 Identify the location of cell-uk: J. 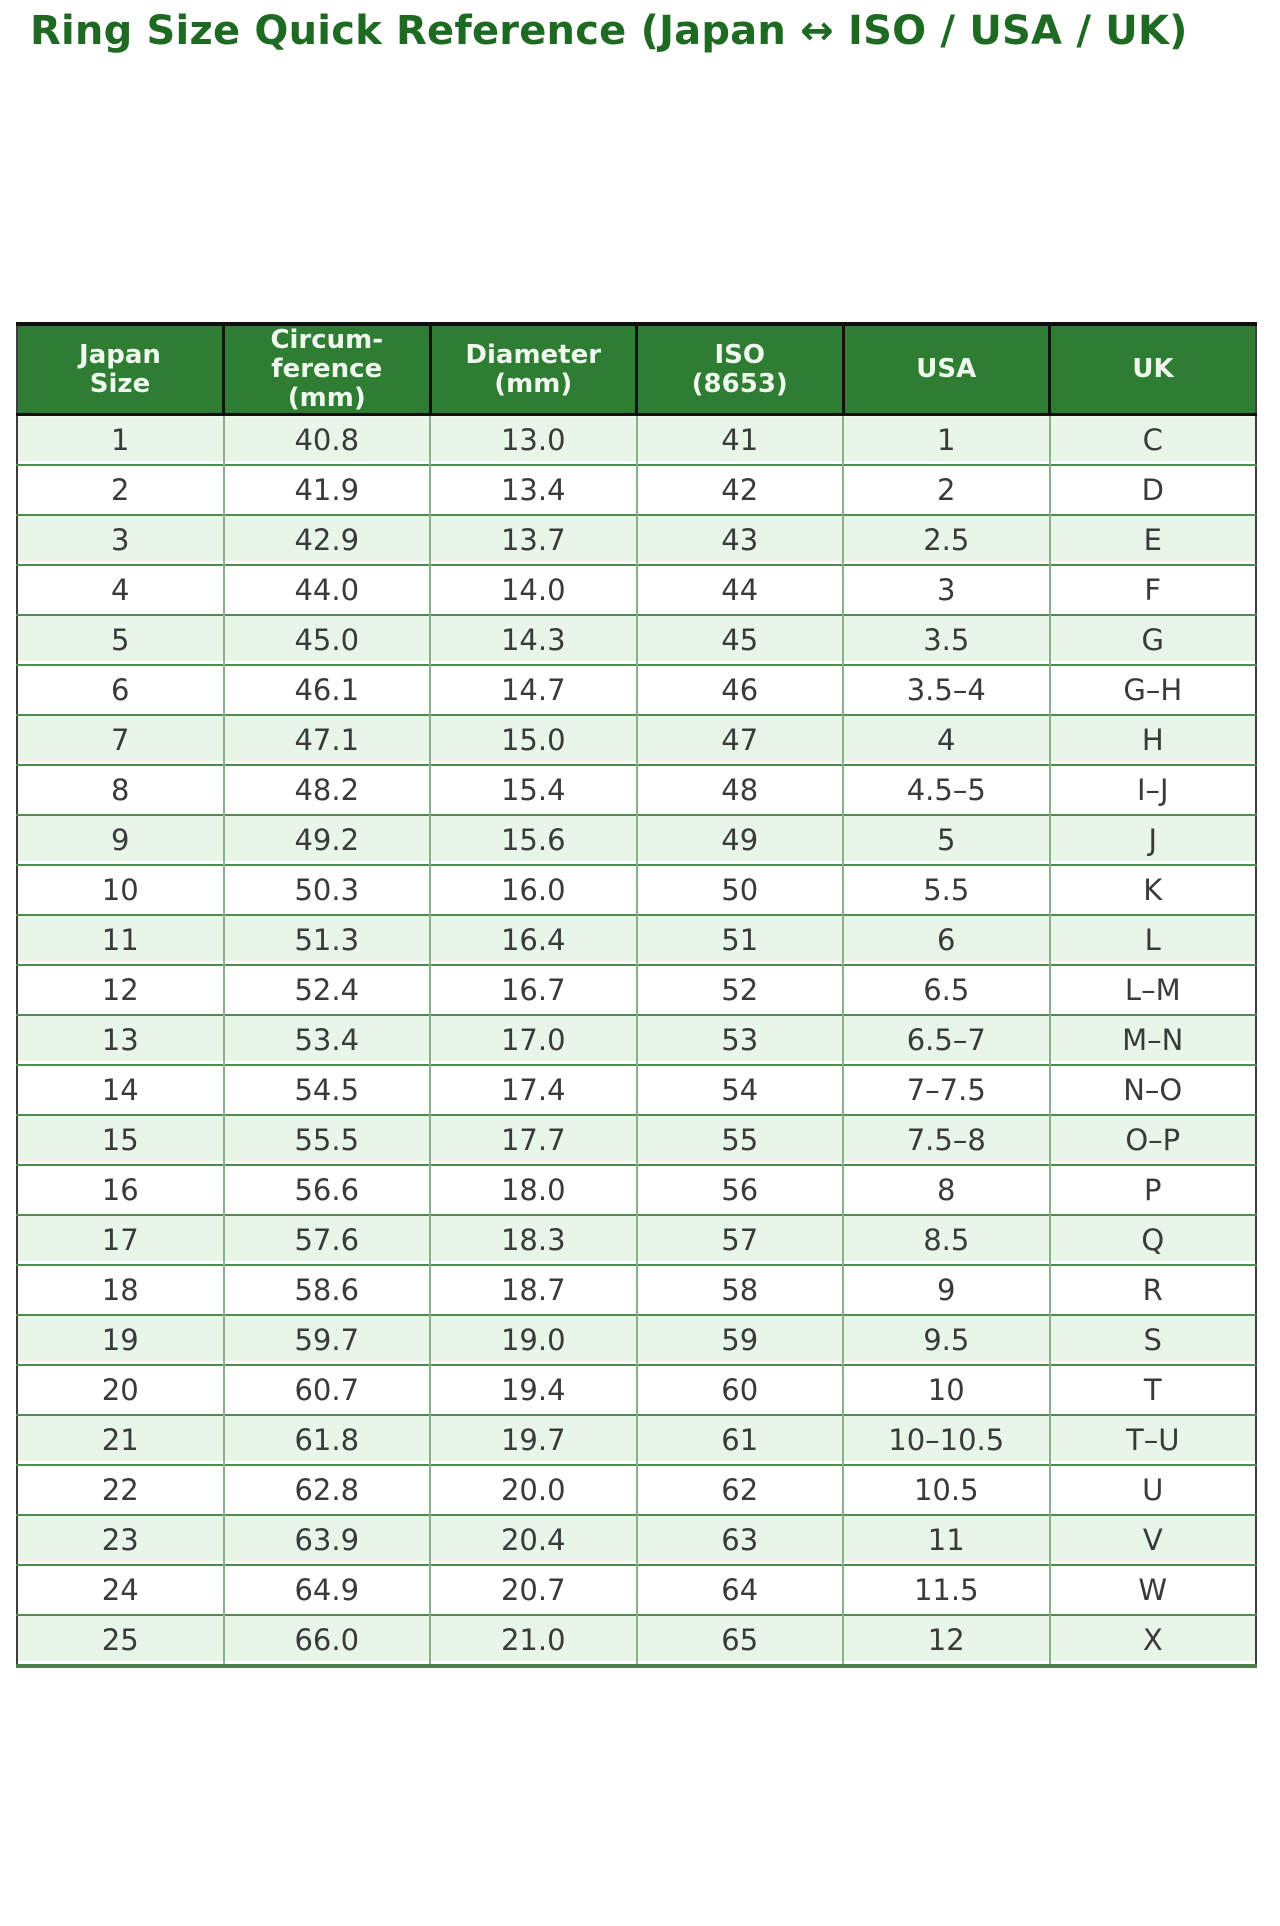
(1152, 839).